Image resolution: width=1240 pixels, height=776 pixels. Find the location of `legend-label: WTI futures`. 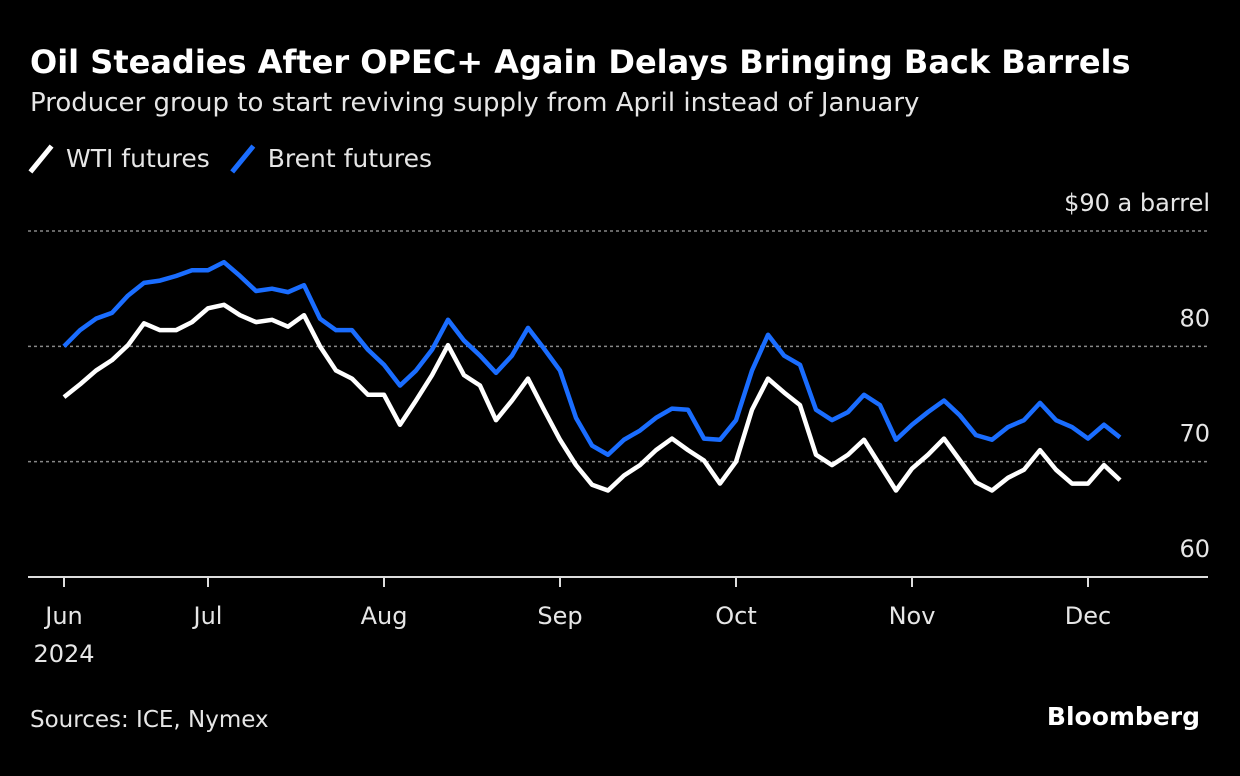

legend-label: WTI futures is located at coordinates (138, 158).